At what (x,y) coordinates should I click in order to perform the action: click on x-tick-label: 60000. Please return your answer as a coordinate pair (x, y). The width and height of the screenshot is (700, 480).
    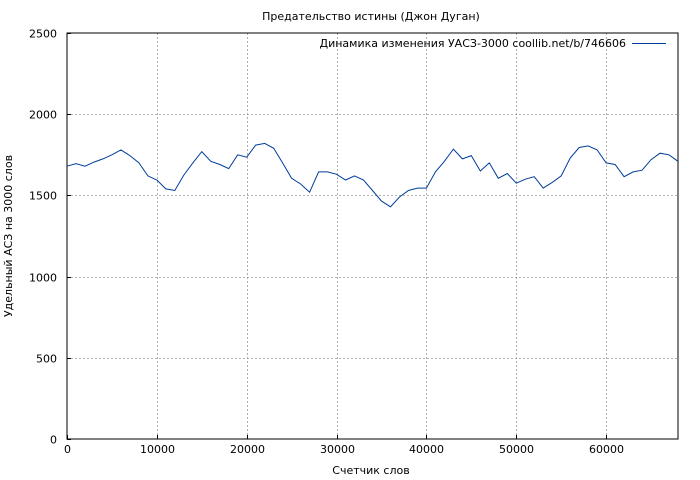
    Looking at the image, I should click on (606, 449).